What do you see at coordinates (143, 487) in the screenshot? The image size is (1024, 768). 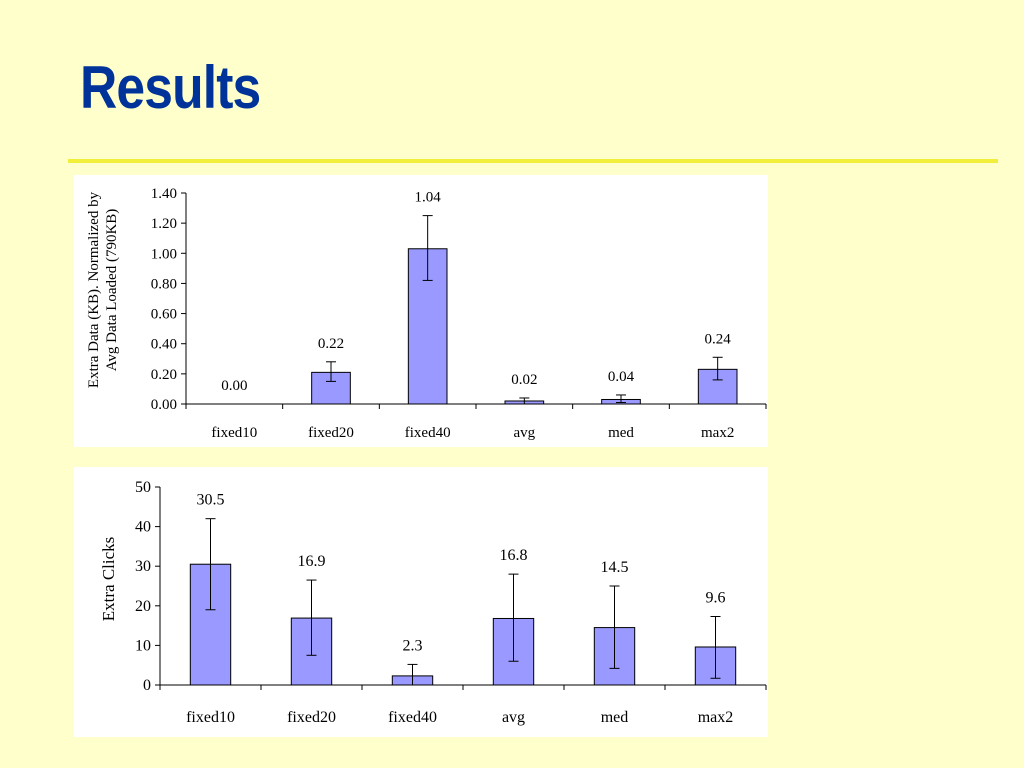 I see `extra-clicks-y-tick-label: 50` at bounding box center [143, 487].